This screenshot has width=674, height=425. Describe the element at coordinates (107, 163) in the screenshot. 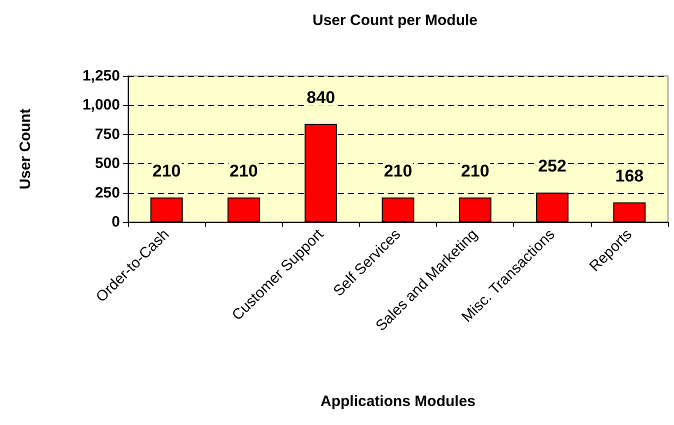

I see `y-tick-label: 500` at that location.